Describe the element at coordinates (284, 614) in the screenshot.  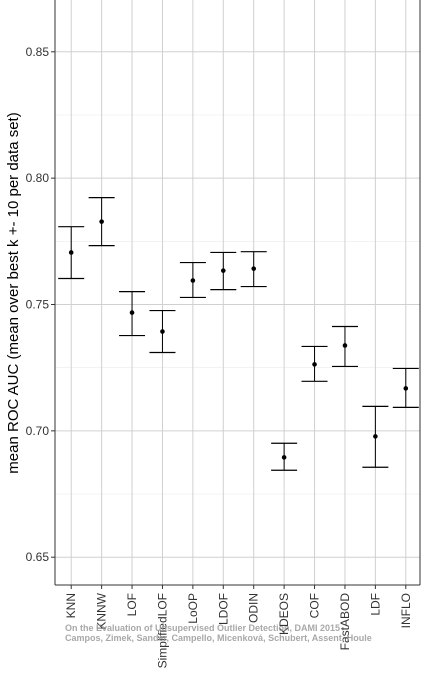
I see `x-tick-label: KDEOS` at that location.